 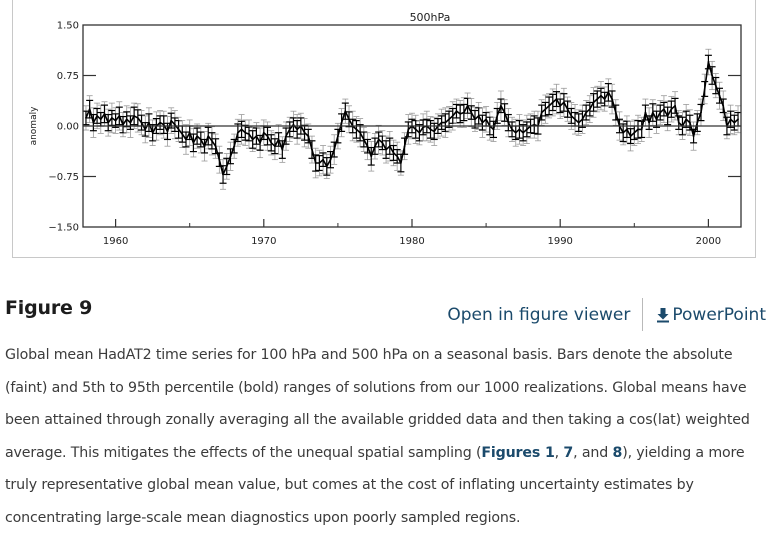 What do you see at coordinates (518, 452) in the screenshot?
I see `figure-1-link: Figures 1` at bounding box center [518, 452].